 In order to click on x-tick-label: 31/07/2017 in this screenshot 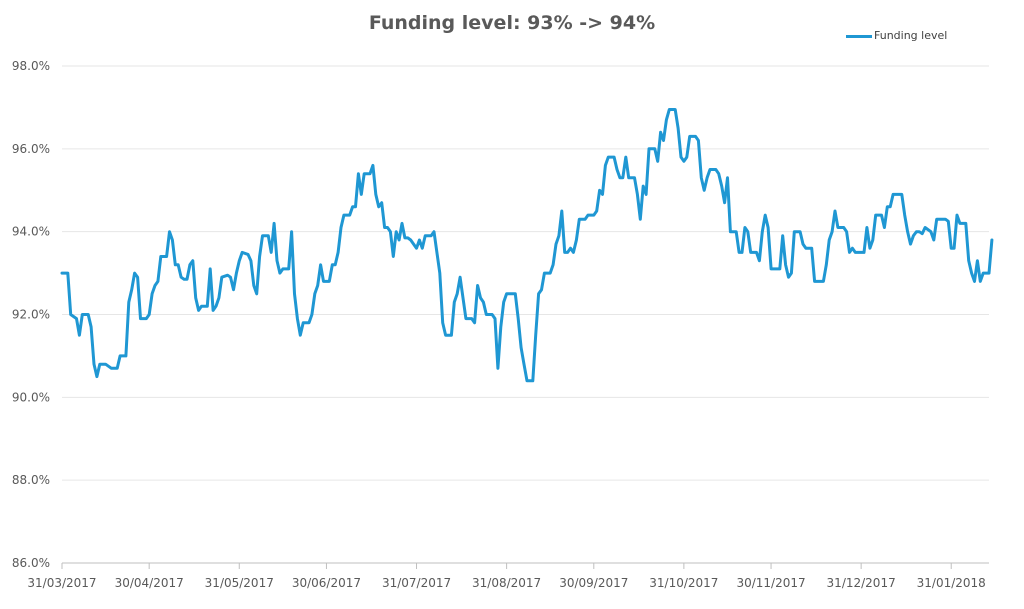, I will do `click(416, 583)`.